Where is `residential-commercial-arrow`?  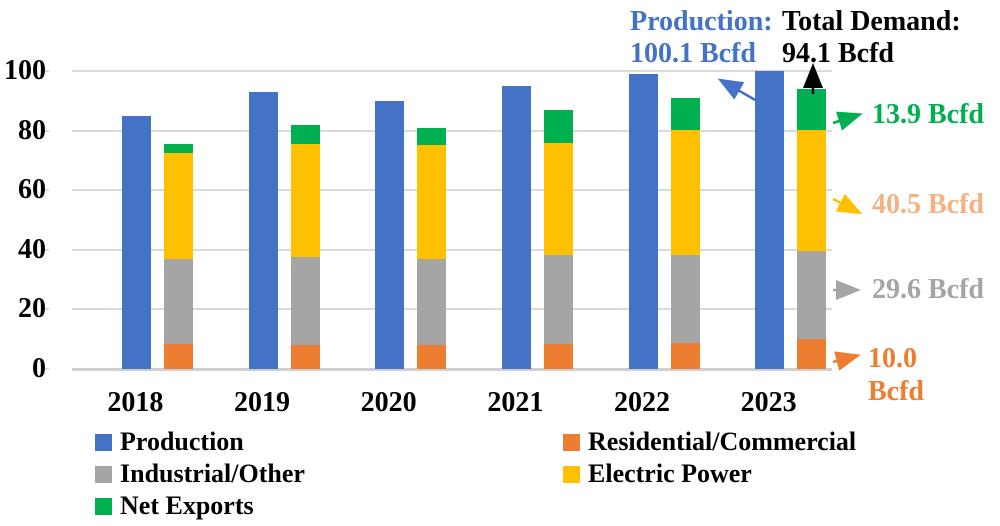
residential-commercial-arrow is located at coordinates (846, 361).